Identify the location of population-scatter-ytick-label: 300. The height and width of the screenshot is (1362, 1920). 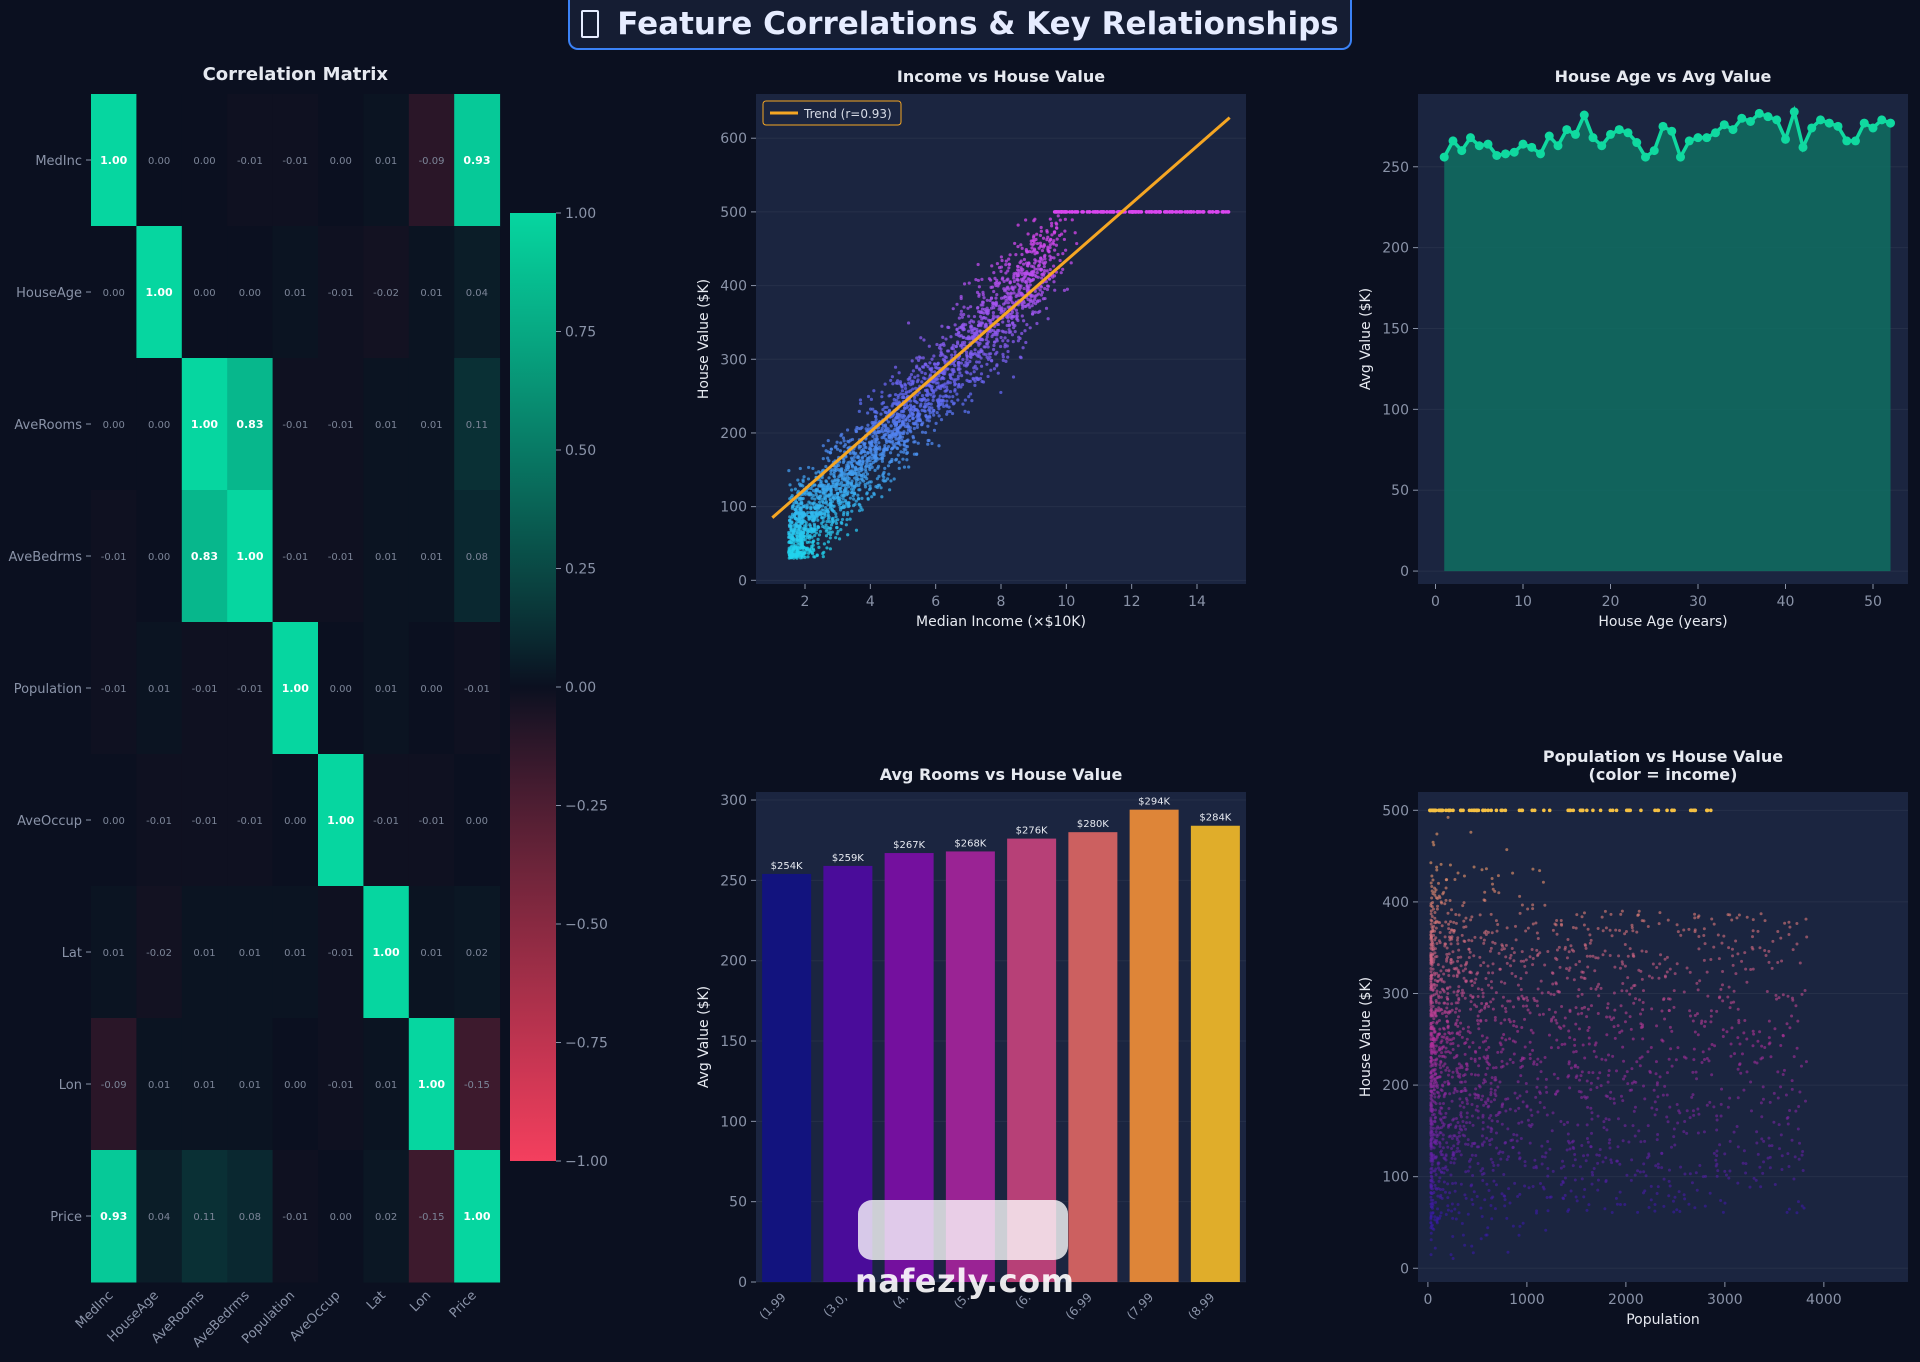
(1395, 994).